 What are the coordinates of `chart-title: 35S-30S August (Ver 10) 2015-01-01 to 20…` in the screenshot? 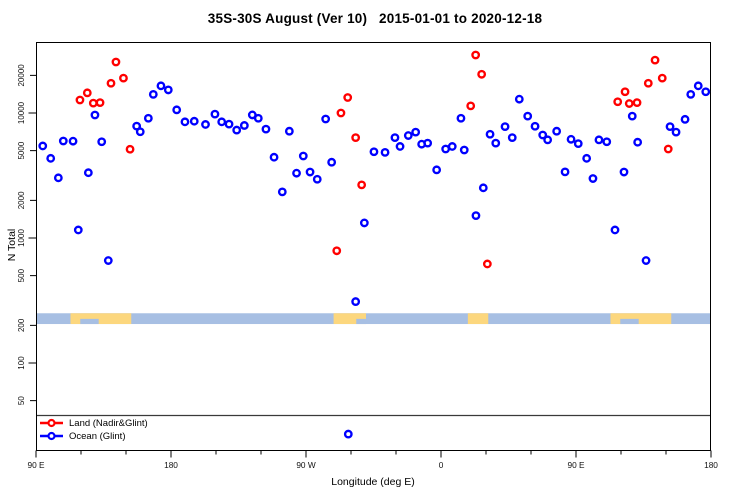 It's located at (375, 18).